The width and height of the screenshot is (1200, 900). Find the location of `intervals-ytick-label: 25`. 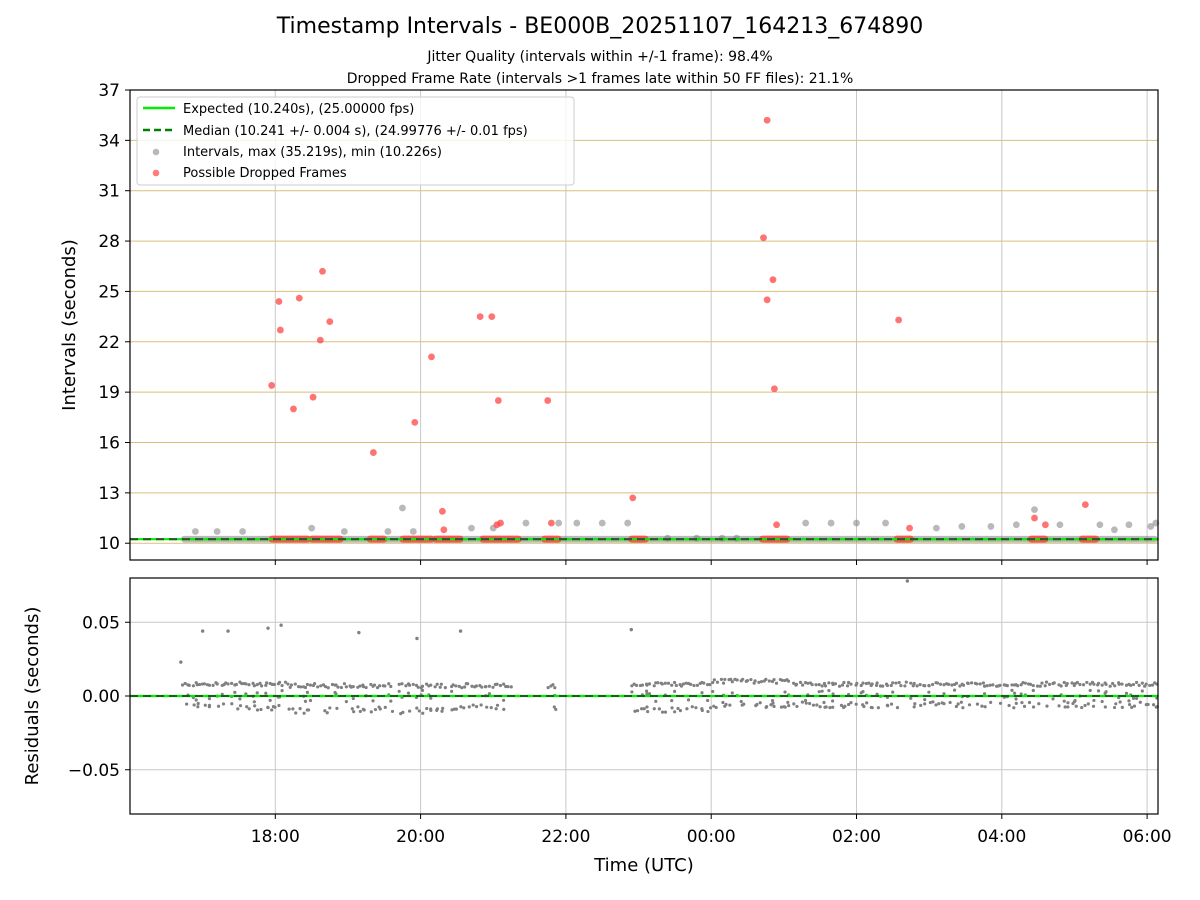

intervals-ytick-label: 25 is located at coordinates (109, 292).